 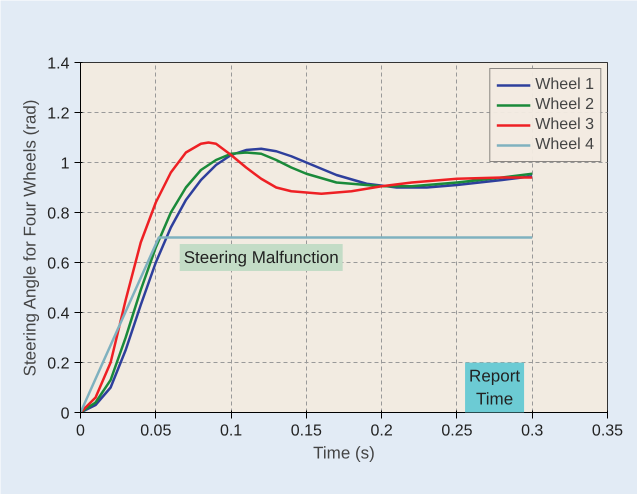 I want to click on y-tick-label: 1.4, so click(x=58, y=64).